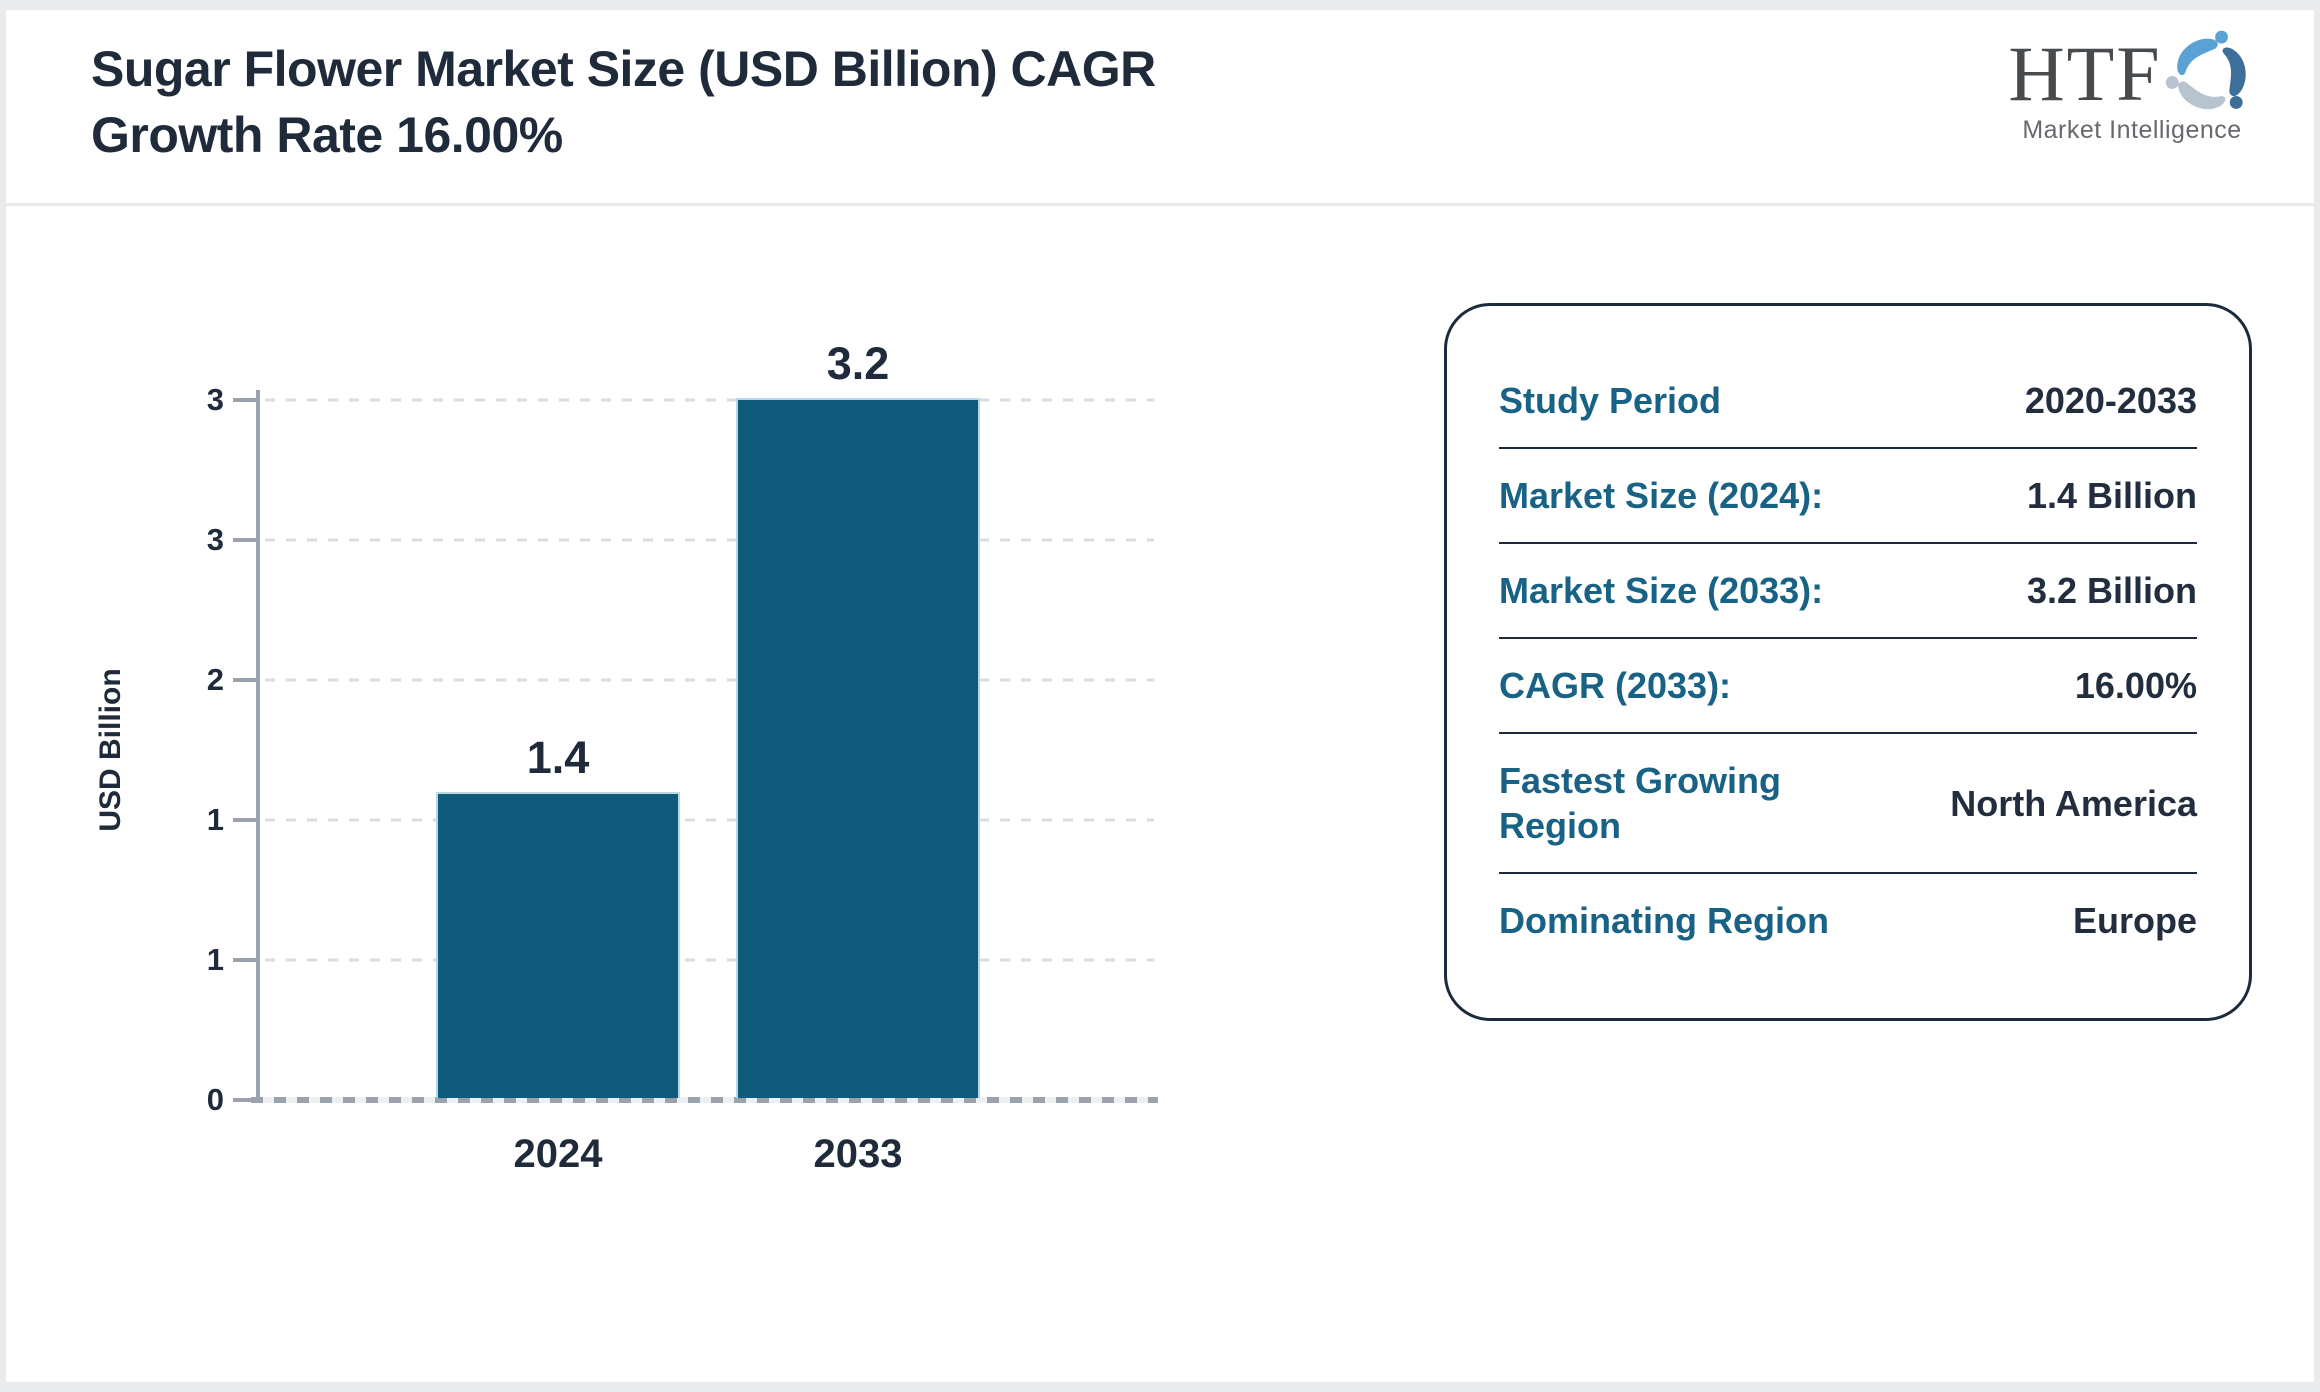 The image size is (2320, 1392). What do you see at coordinates (2201, 95) in the screenshot?
I see `logo-swoosh-left` at bounding box center [2201, 95].